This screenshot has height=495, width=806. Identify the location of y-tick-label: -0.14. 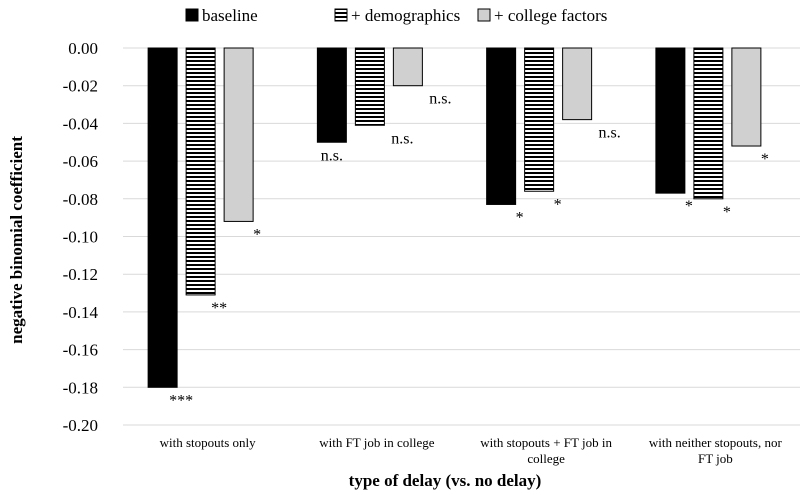
(81, 312).